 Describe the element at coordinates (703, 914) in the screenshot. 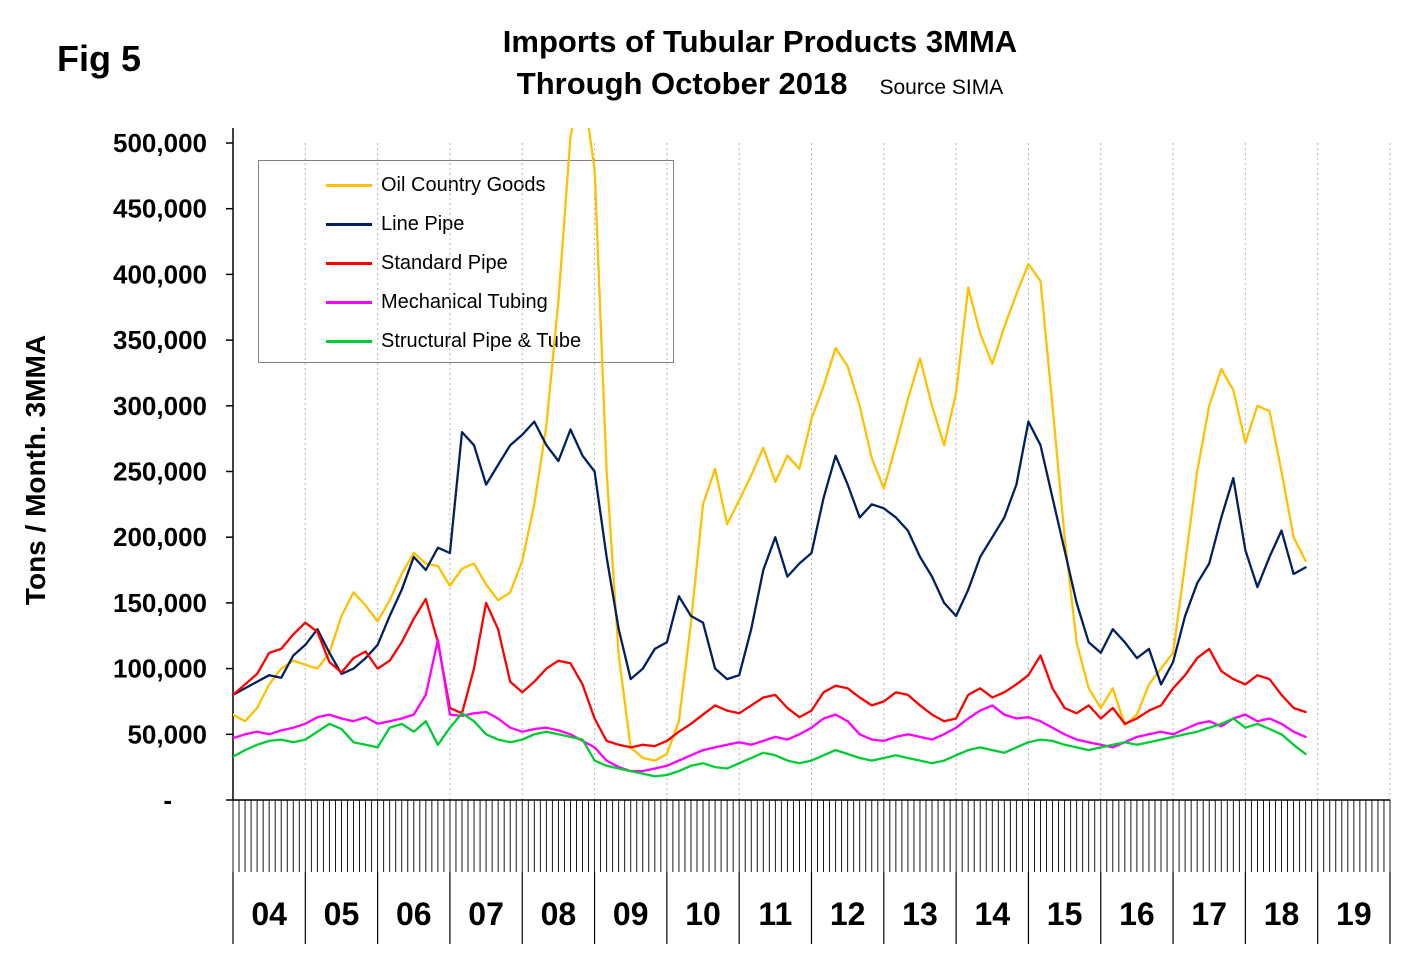

I see `x-year-label: 10` at that location.